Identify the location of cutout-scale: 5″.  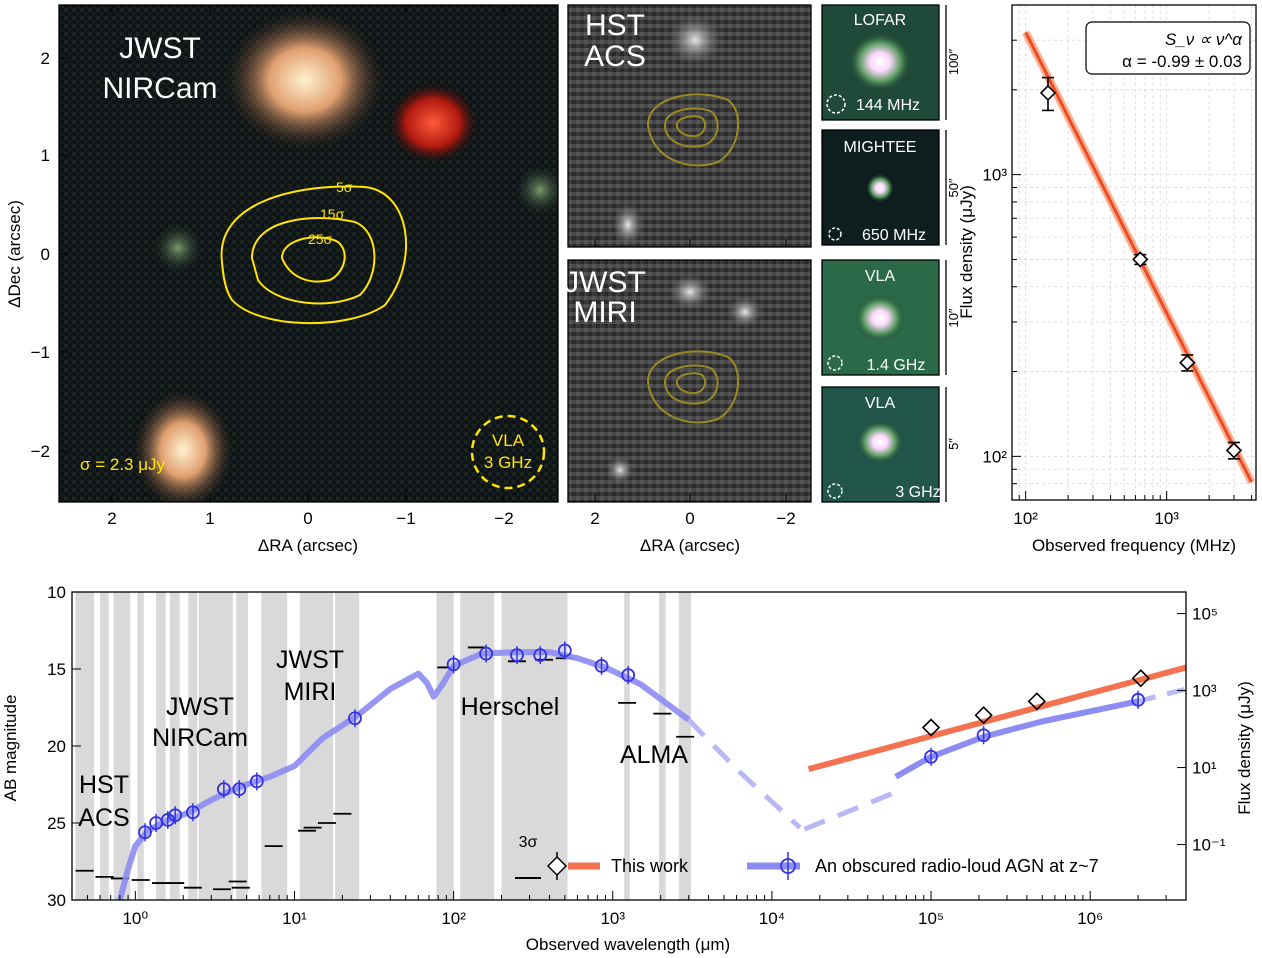
(953, 444).